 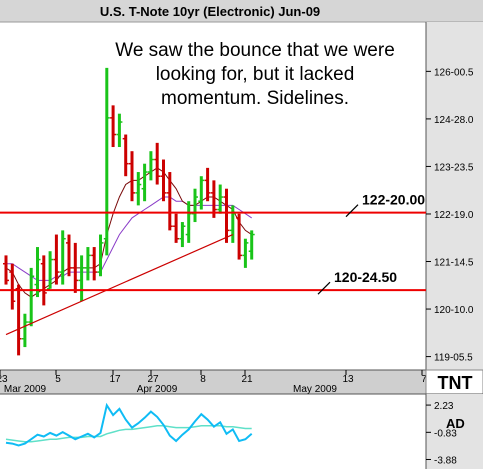 I want to click on date-tick-label: 23, so click(x=4, y=379).